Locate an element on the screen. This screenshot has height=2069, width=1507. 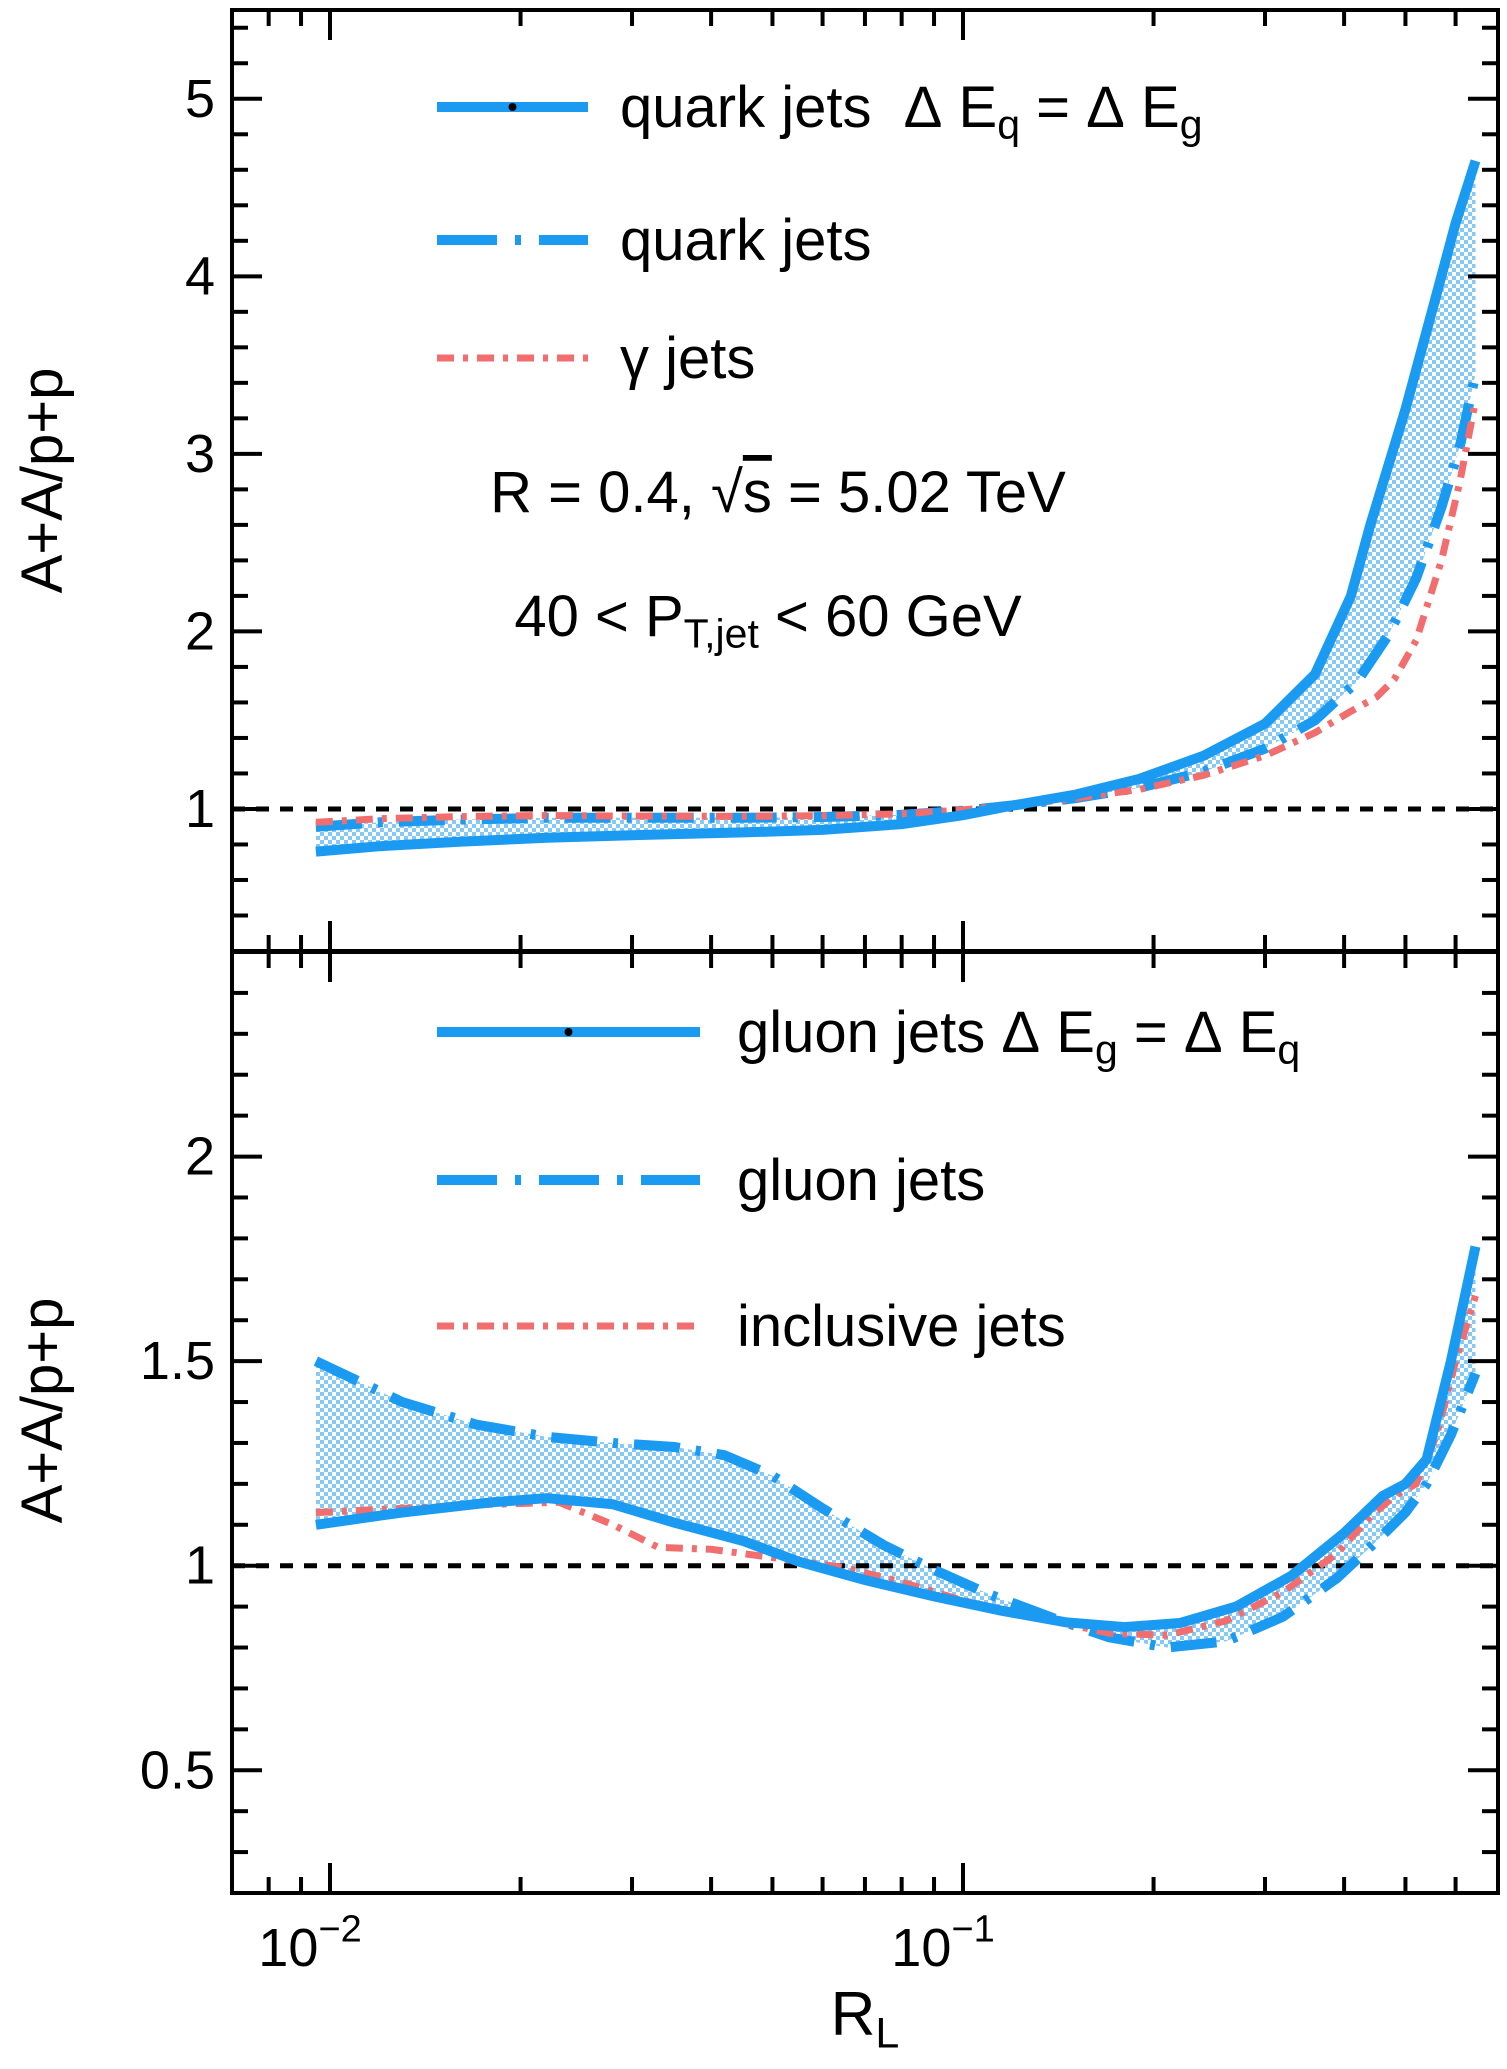
legend-label-bottom-2: inclusive jets is located at coordinates (901, 1326).